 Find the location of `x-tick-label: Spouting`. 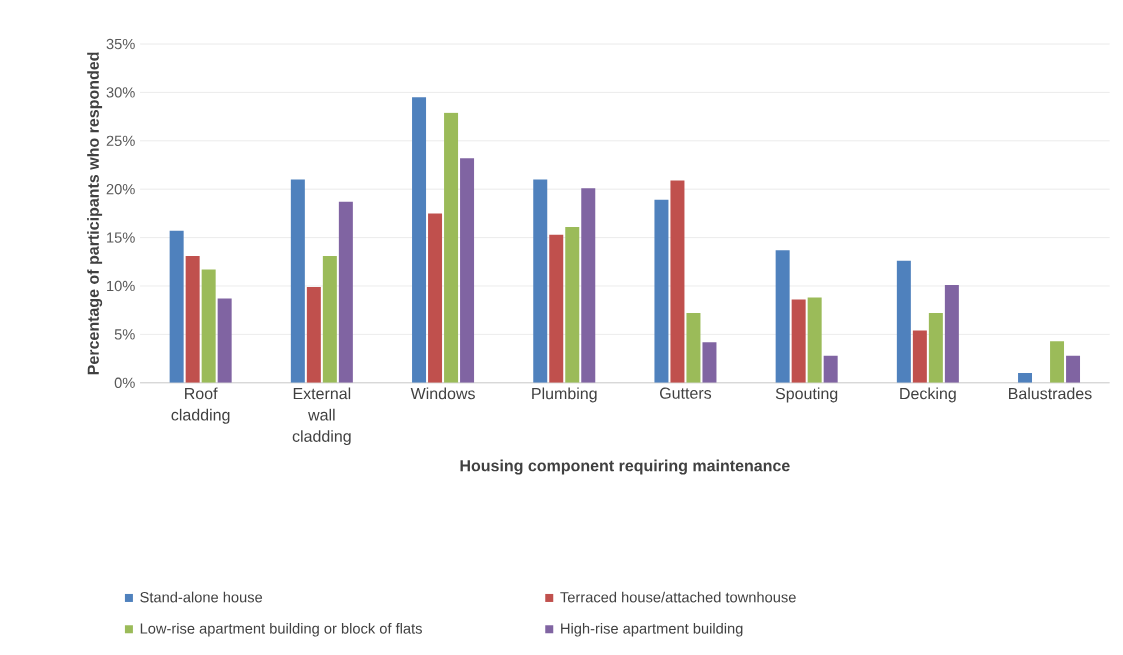

x-tick-label: Spouting is located at coordinates (806, 395).